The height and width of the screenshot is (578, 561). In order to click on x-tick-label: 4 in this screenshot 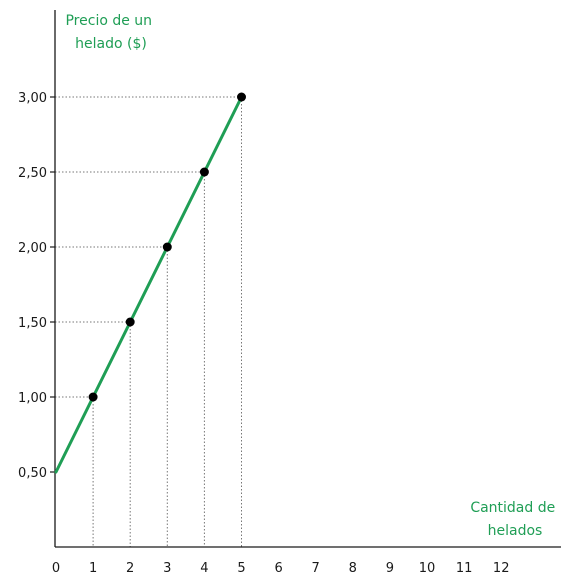, I will do `click(204, 568)`.